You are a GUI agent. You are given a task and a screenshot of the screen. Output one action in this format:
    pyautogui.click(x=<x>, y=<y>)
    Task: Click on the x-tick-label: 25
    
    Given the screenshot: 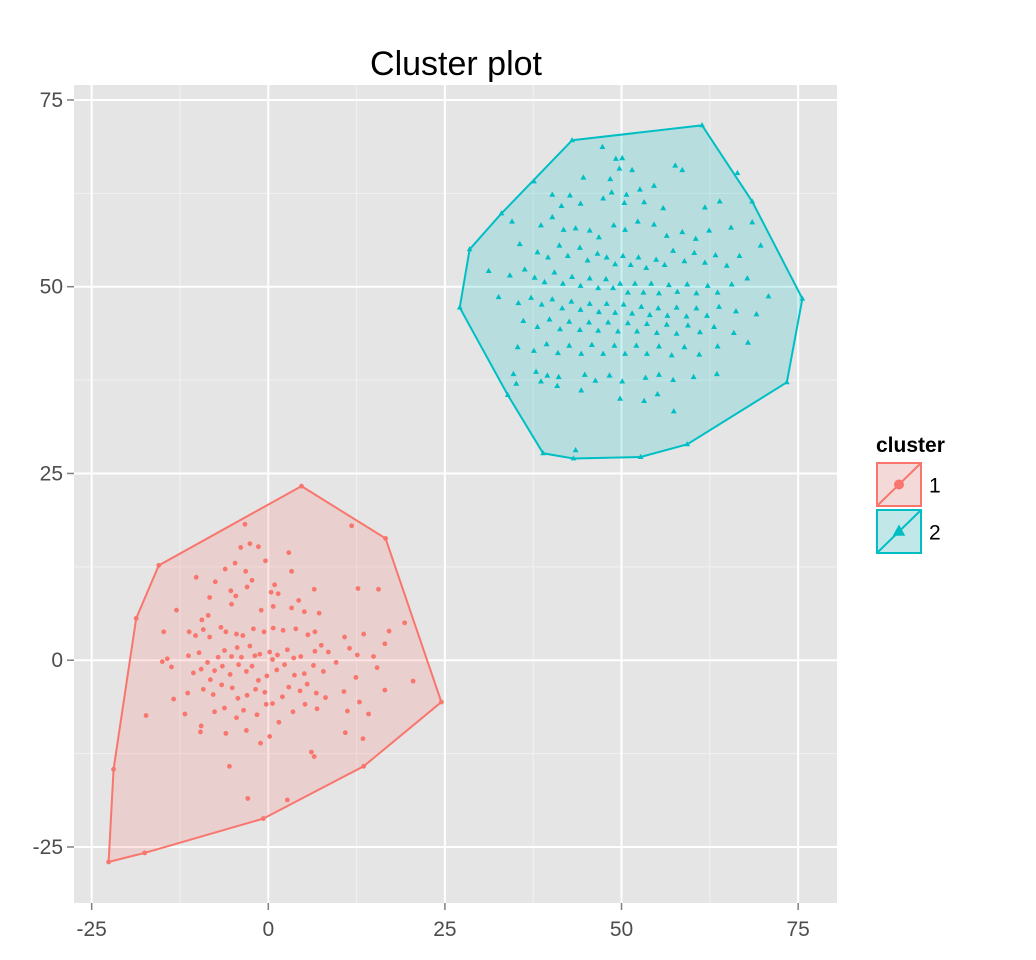 What is the action you would take?
    pyautogui.click(x=444, y=929)
    